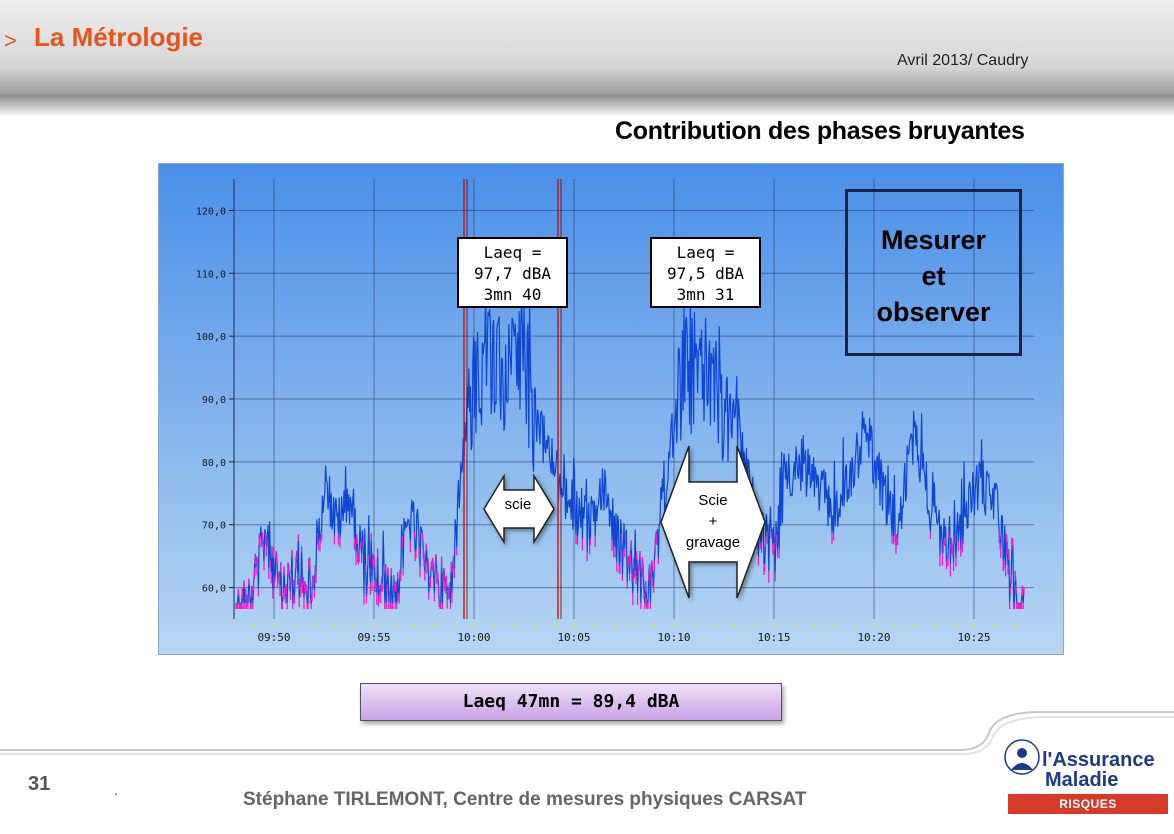 This screenshot has height=834, width=1174. I want to click on x-axis-ticks: 09:50 09:55 10:00 10:05 10:10 10:15 10:20 10:25, so click(623, 637).